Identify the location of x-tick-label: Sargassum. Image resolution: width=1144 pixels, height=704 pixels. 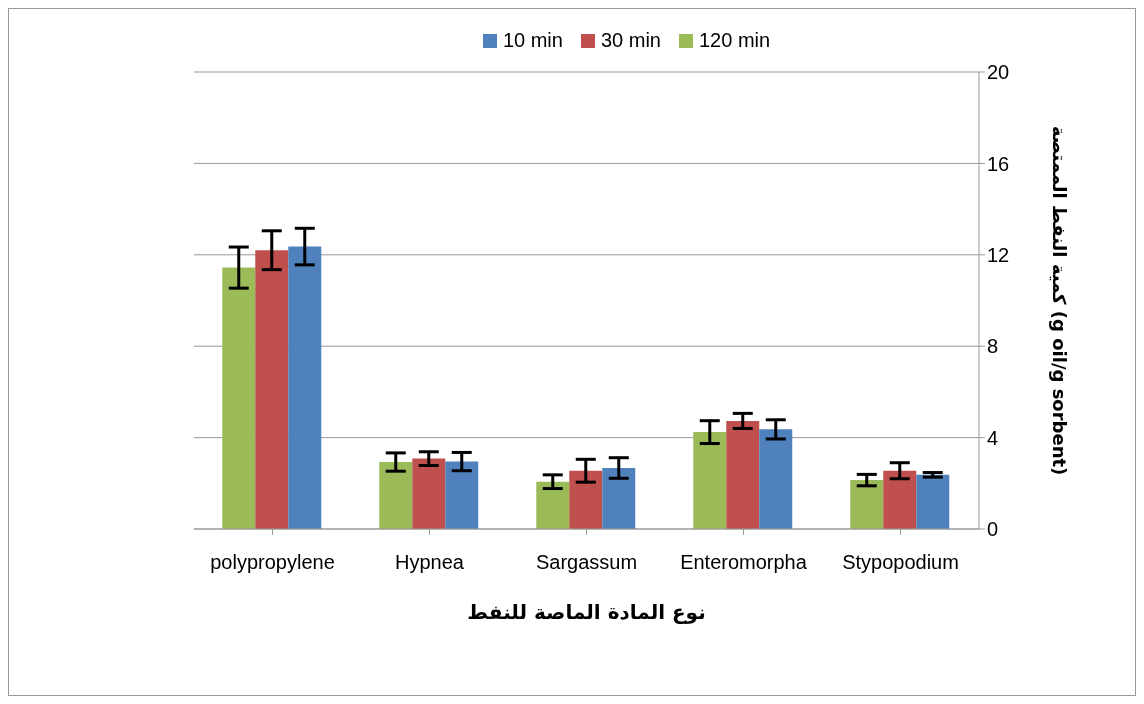
(586, 562).